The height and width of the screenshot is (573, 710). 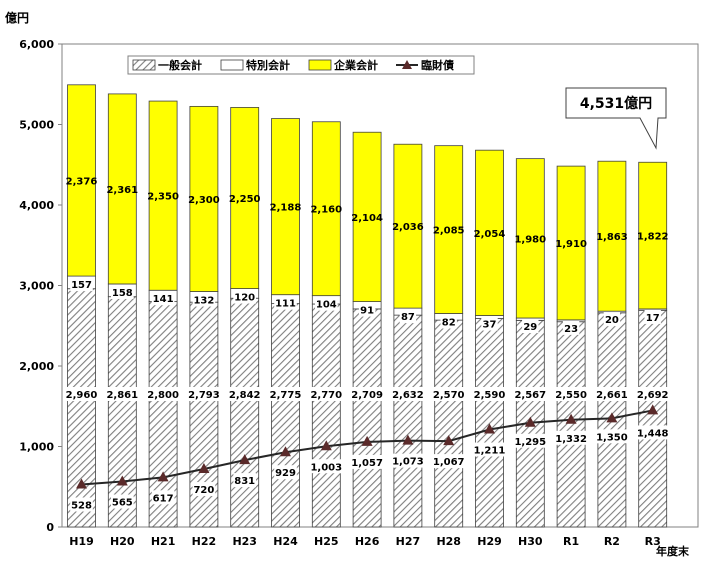 I want to click on label-rinzaisai-H20-bg, so click(x=122, y=501).